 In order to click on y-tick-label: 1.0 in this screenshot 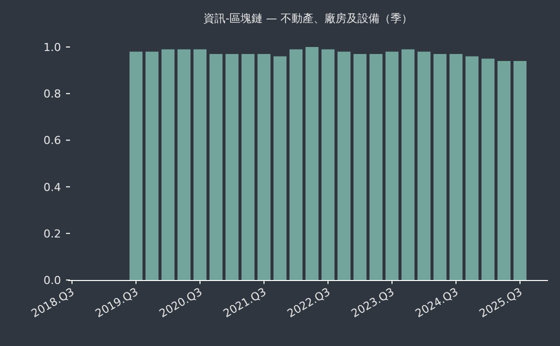, I will do `click(52, 47)`.